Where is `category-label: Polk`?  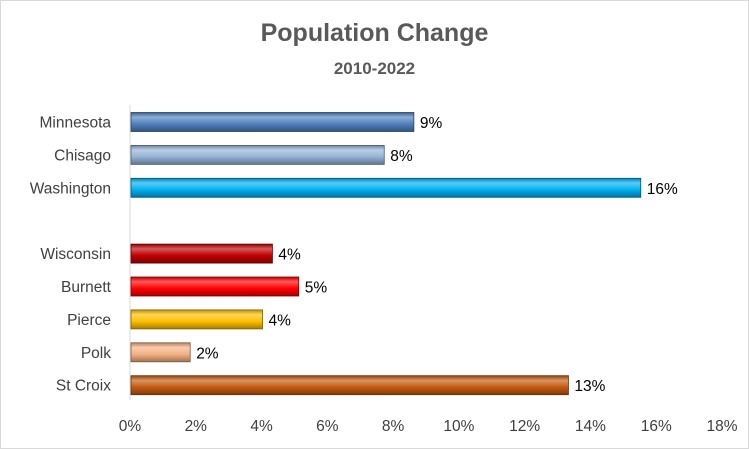 category-label: Polk is located at coordinates (96, 353).